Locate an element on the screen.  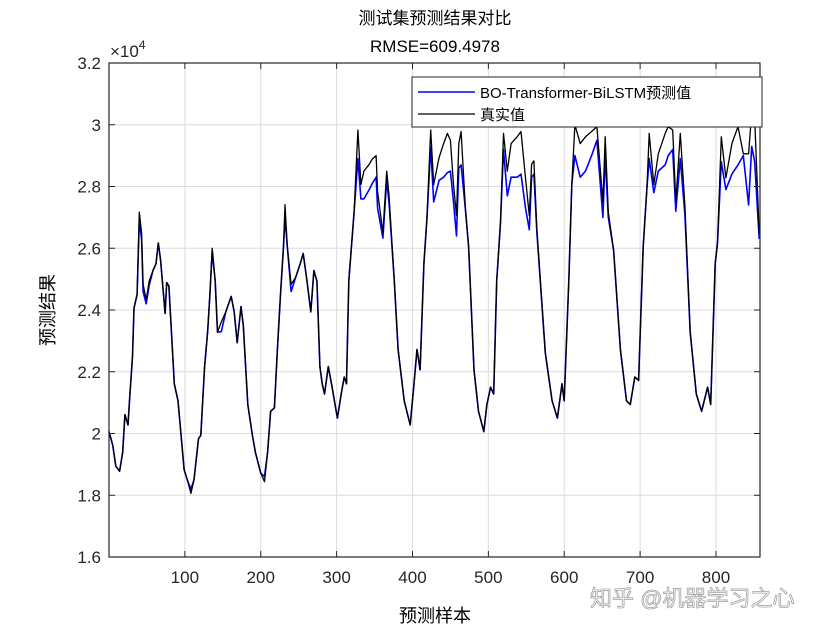
x-tick-label: 300 is located at coordinates (336, 577).